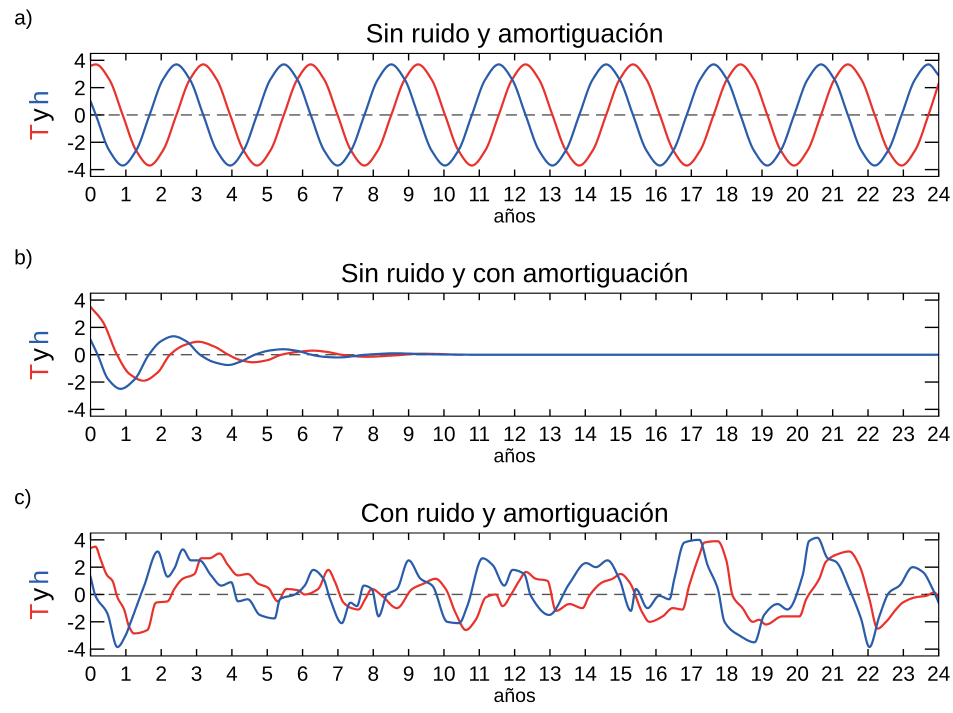 This screenshot has height=713, width=953. I want to click on chart-title: Sin ruido y amortiguación, so click(514, 35).